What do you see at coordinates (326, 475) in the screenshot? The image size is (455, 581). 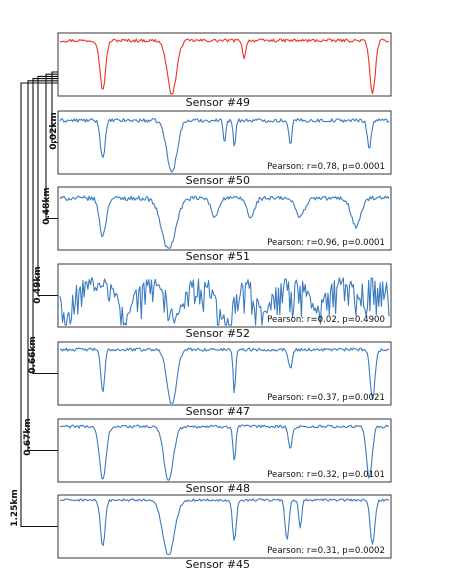 I see `pearson-annotation: Pearson: r=0.32, p=0.0101` at bounding box center [326, 475].